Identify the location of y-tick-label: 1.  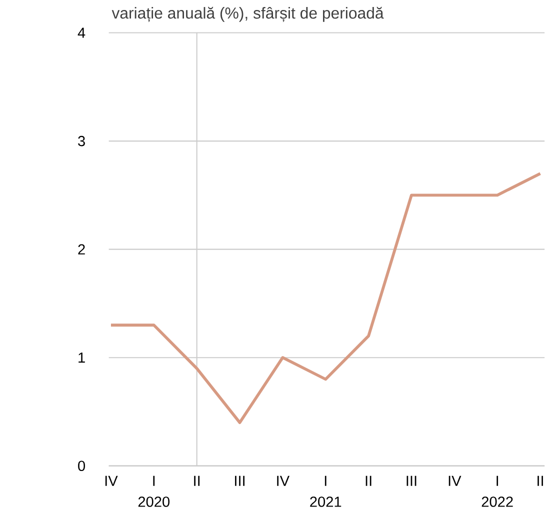
(81, 357).